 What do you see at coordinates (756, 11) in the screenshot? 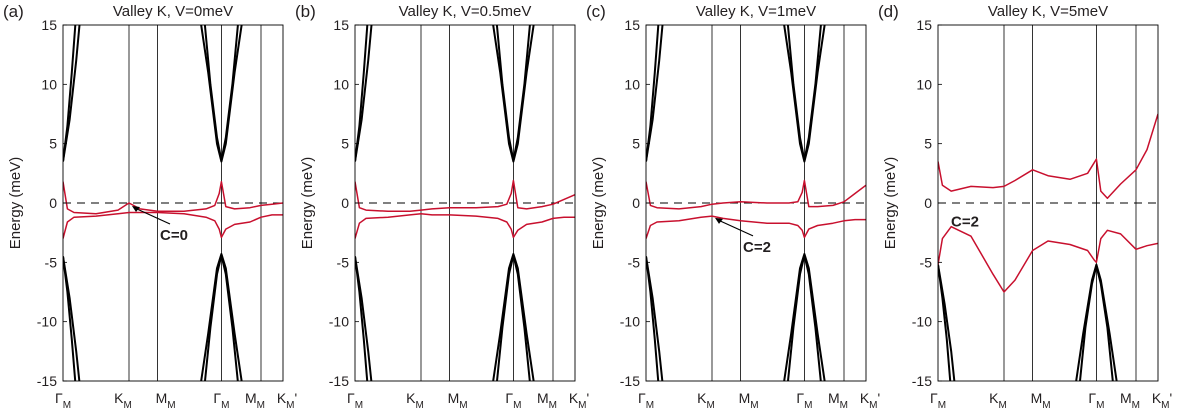
I see `panel-title: Valley K, V=1meV` at bounding box center [756, 11].